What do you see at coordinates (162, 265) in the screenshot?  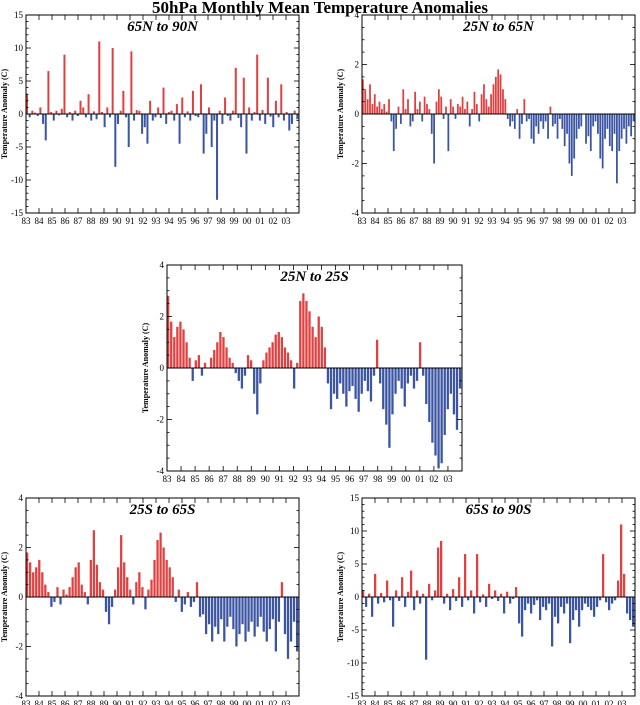 I see `y-tick-label: 4` at bounding box center [162, 265].